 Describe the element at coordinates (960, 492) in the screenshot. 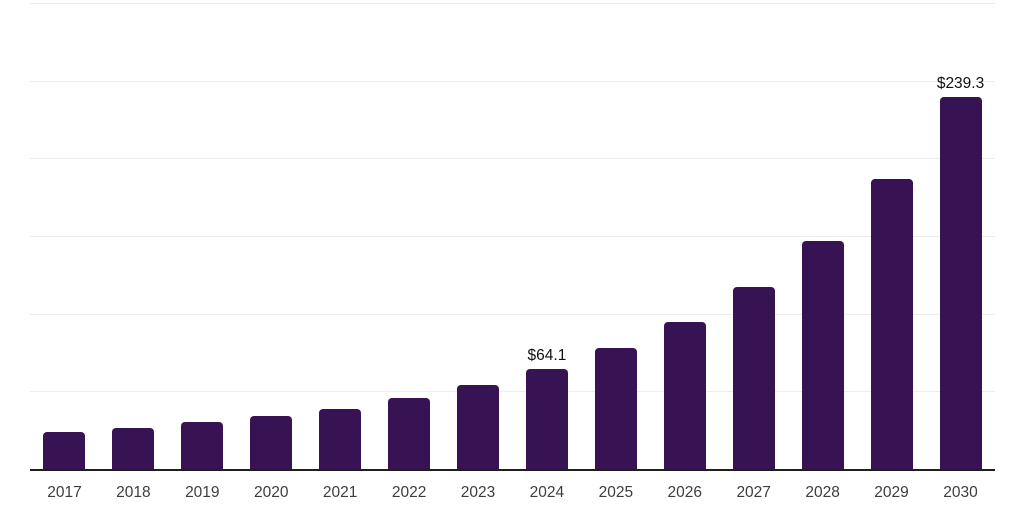

I see `x-tick-2030: 2030` at that location.